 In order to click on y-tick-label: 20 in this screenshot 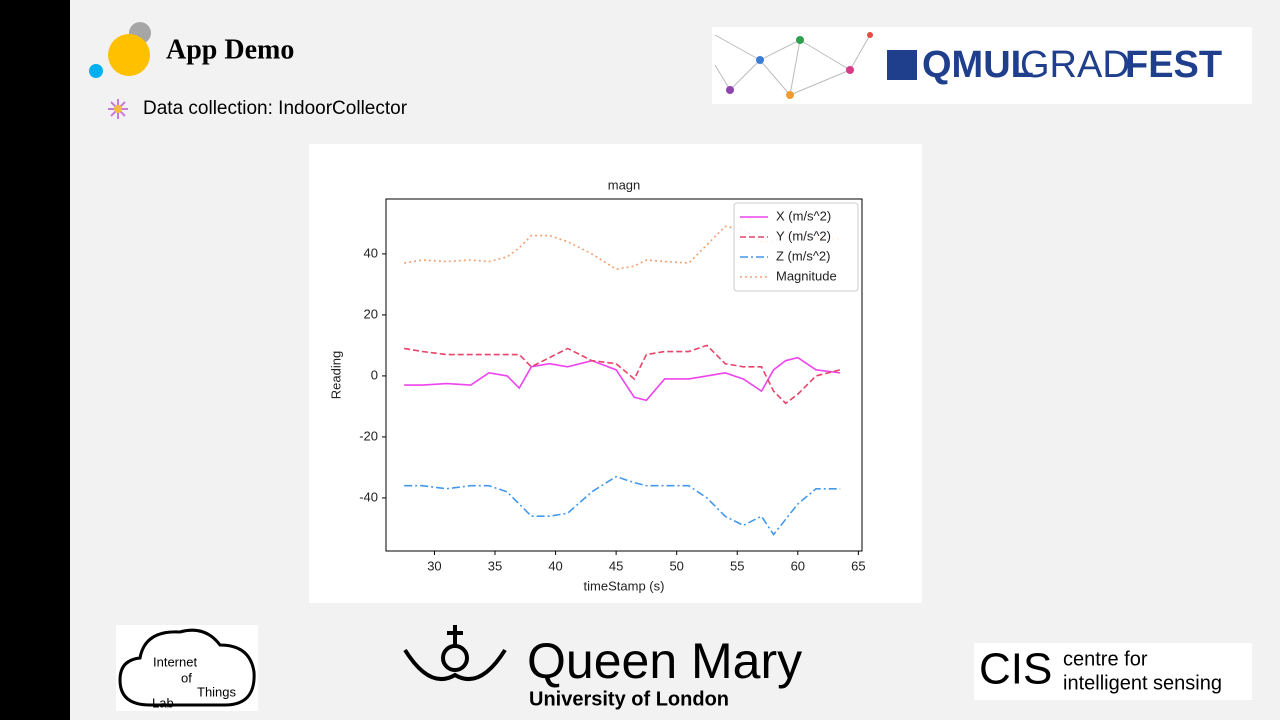, I will do `click(371, 313)`.